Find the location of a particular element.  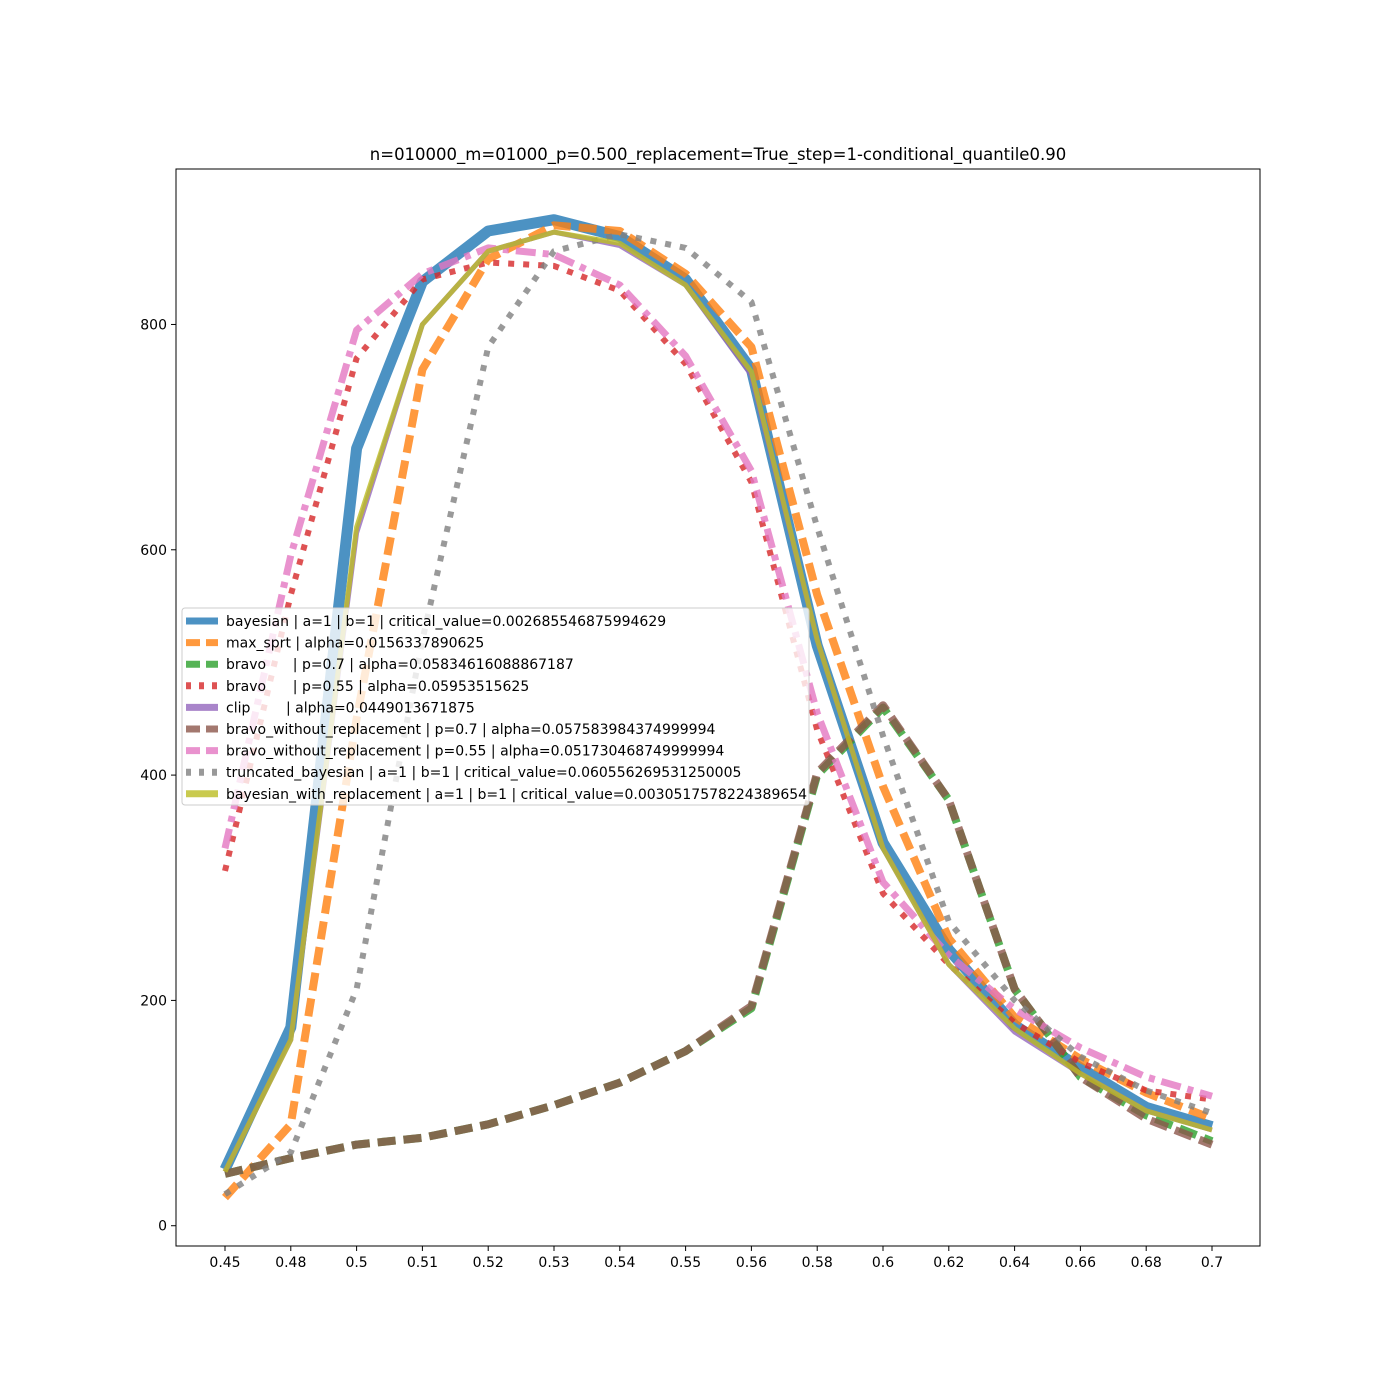

legend-box is located at coordinates (495, 706).